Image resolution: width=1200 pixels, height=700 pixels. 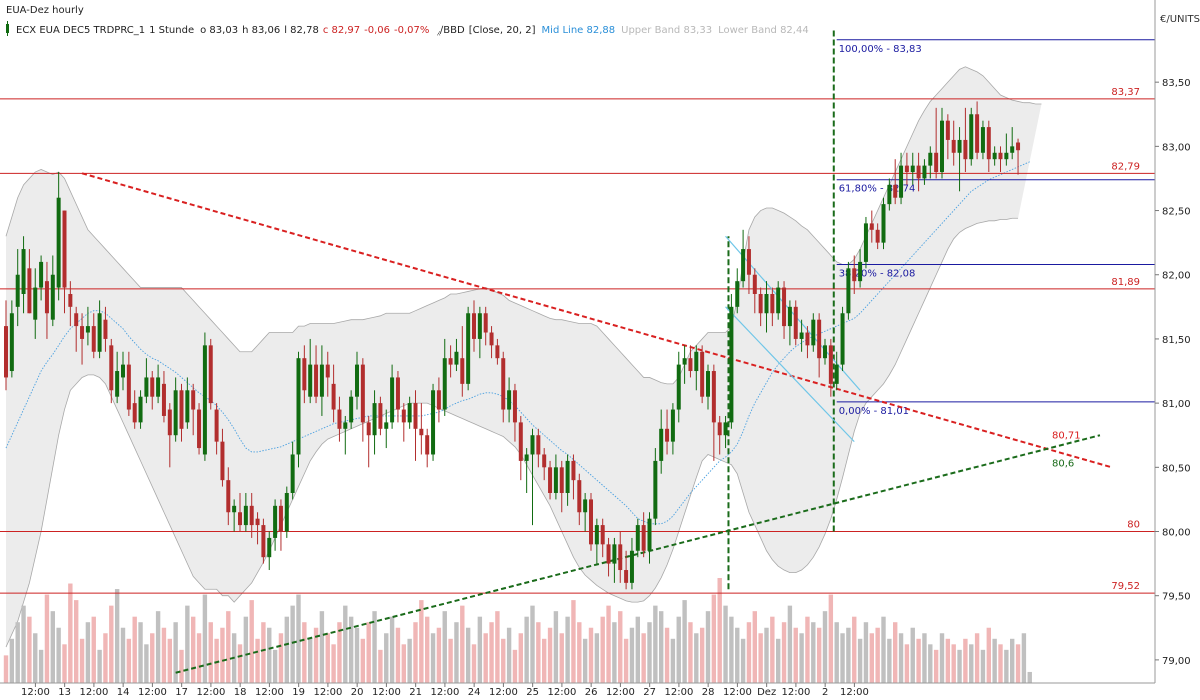 What do you see at coordinates (790, 374) in the screenshot?
I see `channel-lower-line` at bounding box center [790, 374].